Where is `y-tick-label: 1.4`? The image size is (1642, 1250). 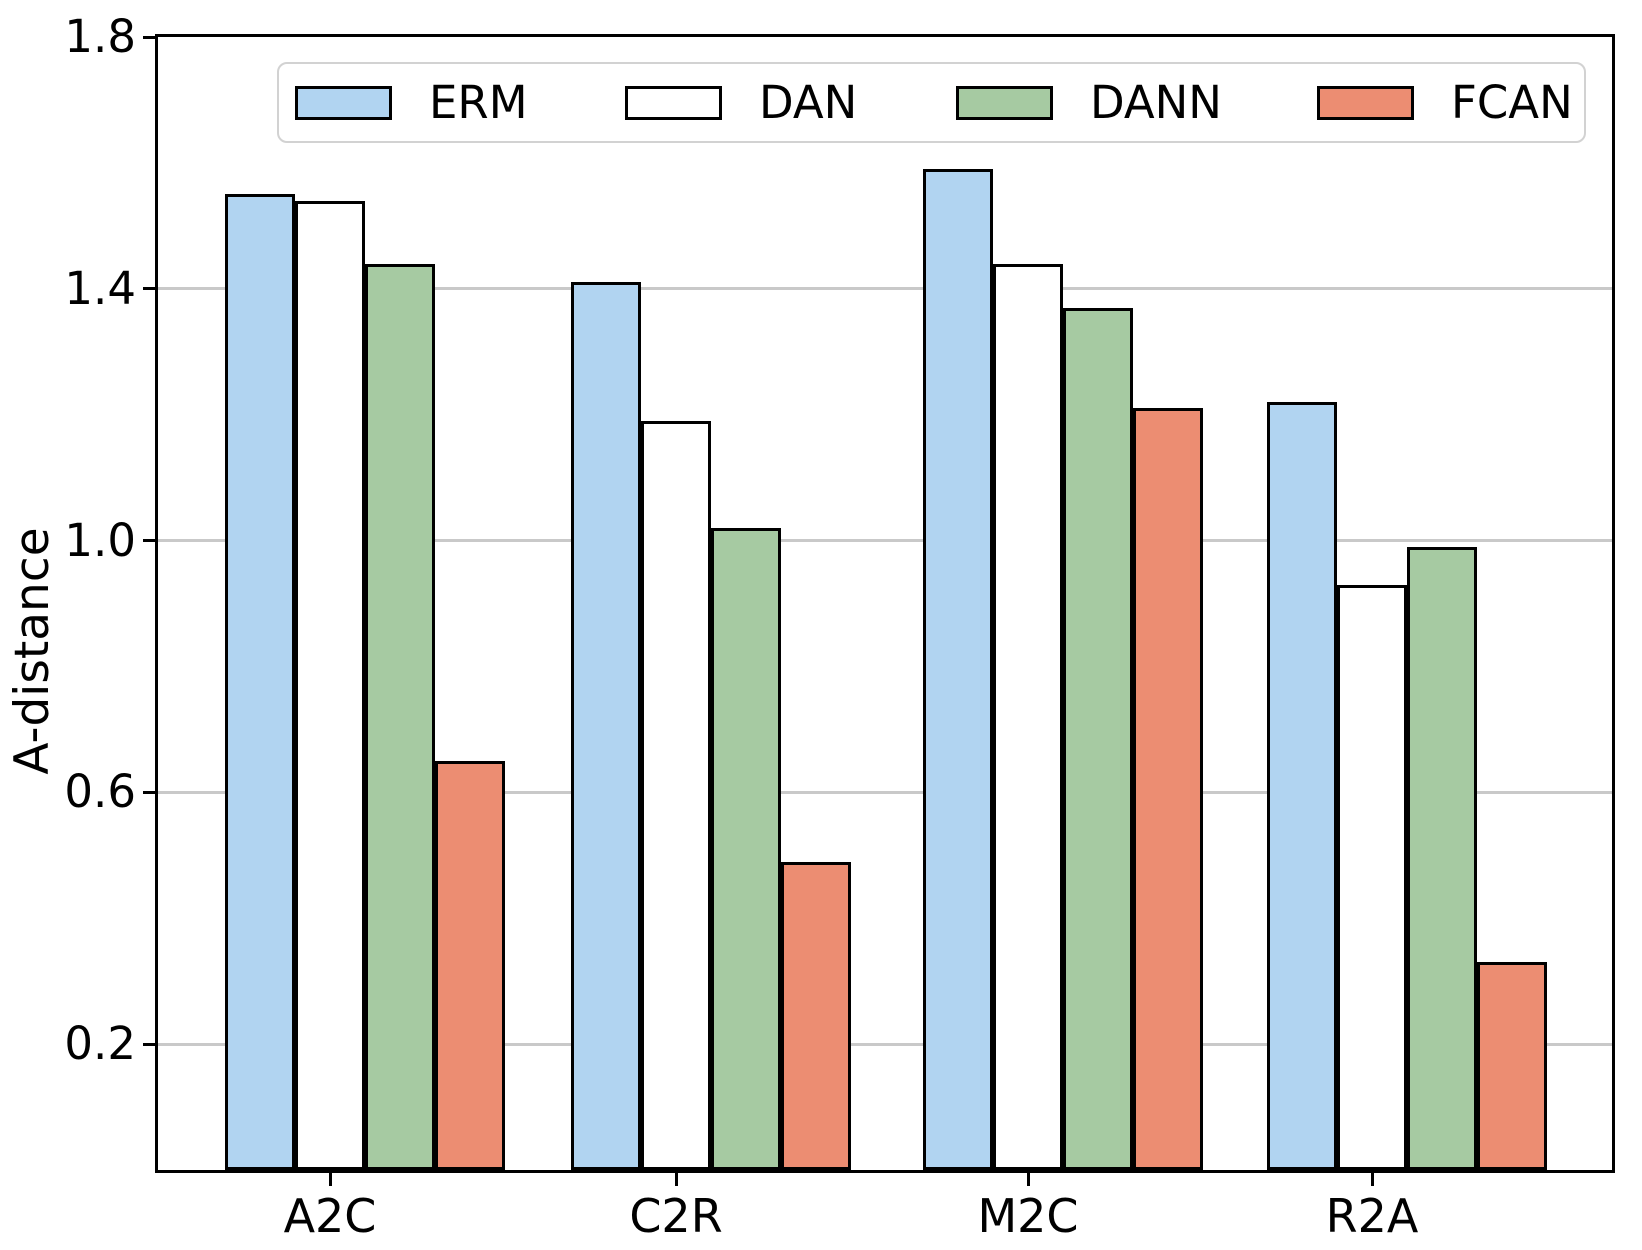 y-tick-label: 1.4 is located at coordinates (100, 288).